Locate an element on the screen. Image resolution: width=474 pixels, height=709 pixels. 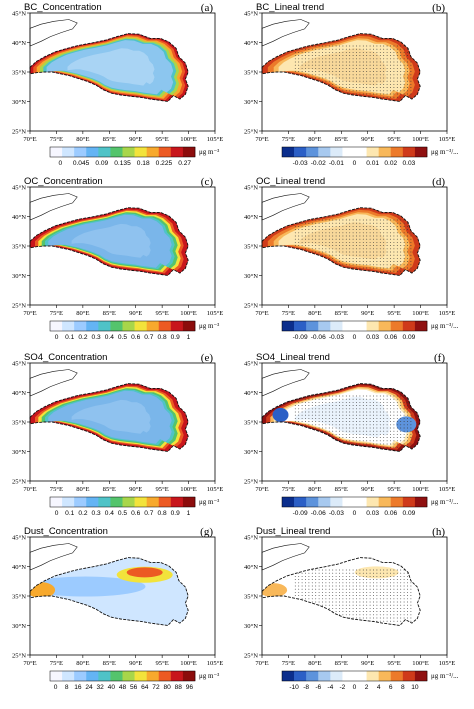
panel-letter: (h) is located at coordinates (438, 532).